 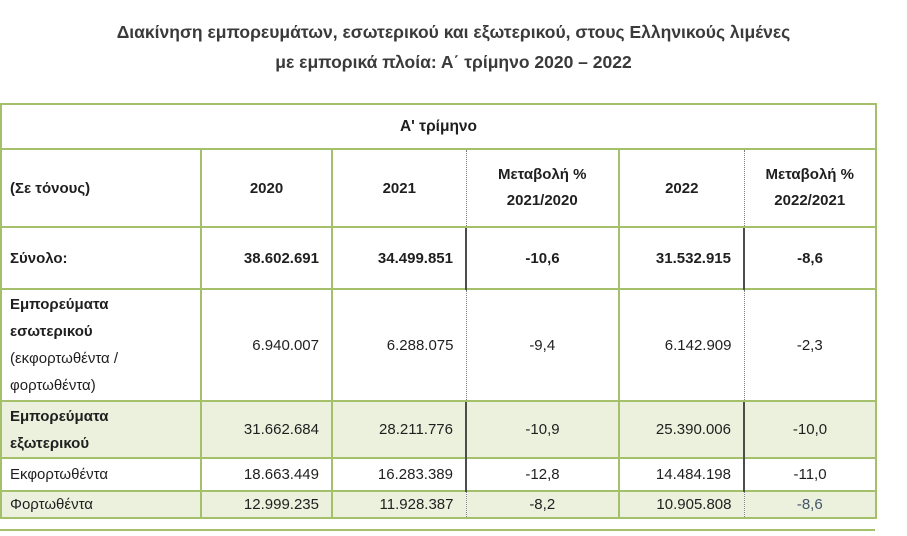 What do you see at coordinates (101, 187) in the screenshot?
I see `unit-label-cell: (Σε τόνους)` at bounding box center [101, 187].